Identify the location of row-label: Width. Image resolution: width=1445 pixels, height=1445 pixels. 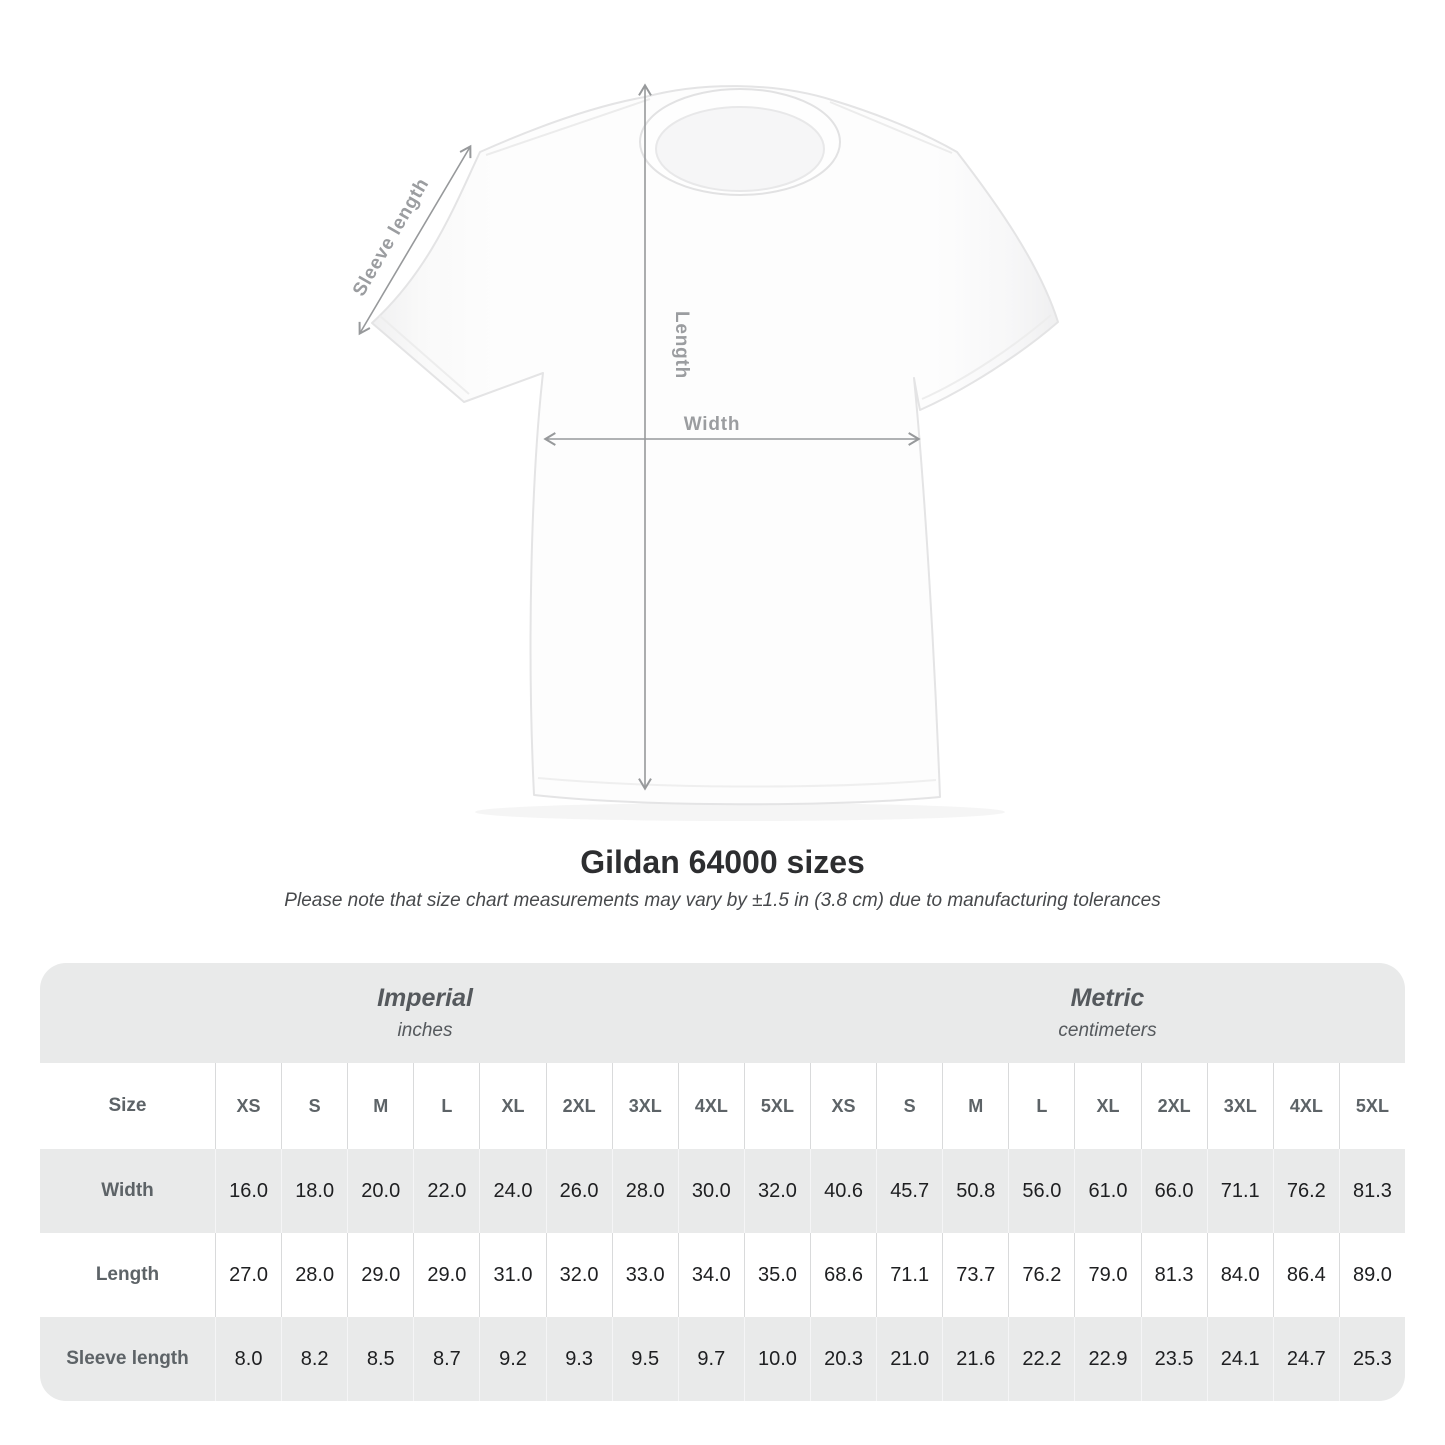
(127, 1191).